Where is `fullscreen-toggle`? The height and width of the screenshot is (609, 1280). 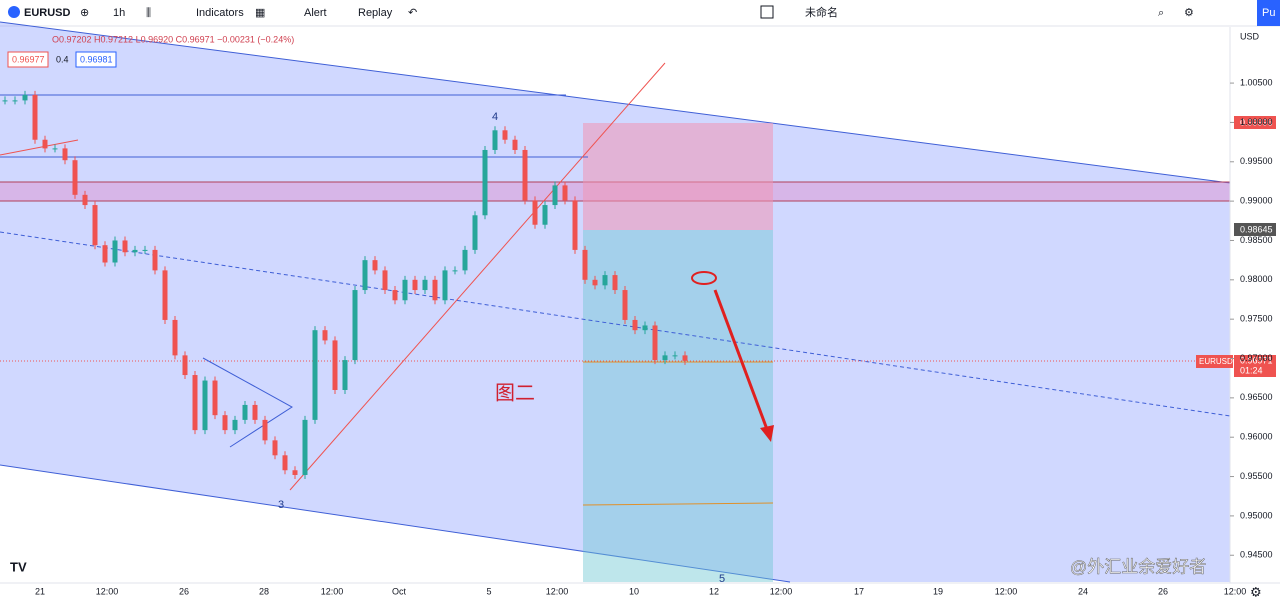
fullscreen-toggle is located at coordinates (767, 12).